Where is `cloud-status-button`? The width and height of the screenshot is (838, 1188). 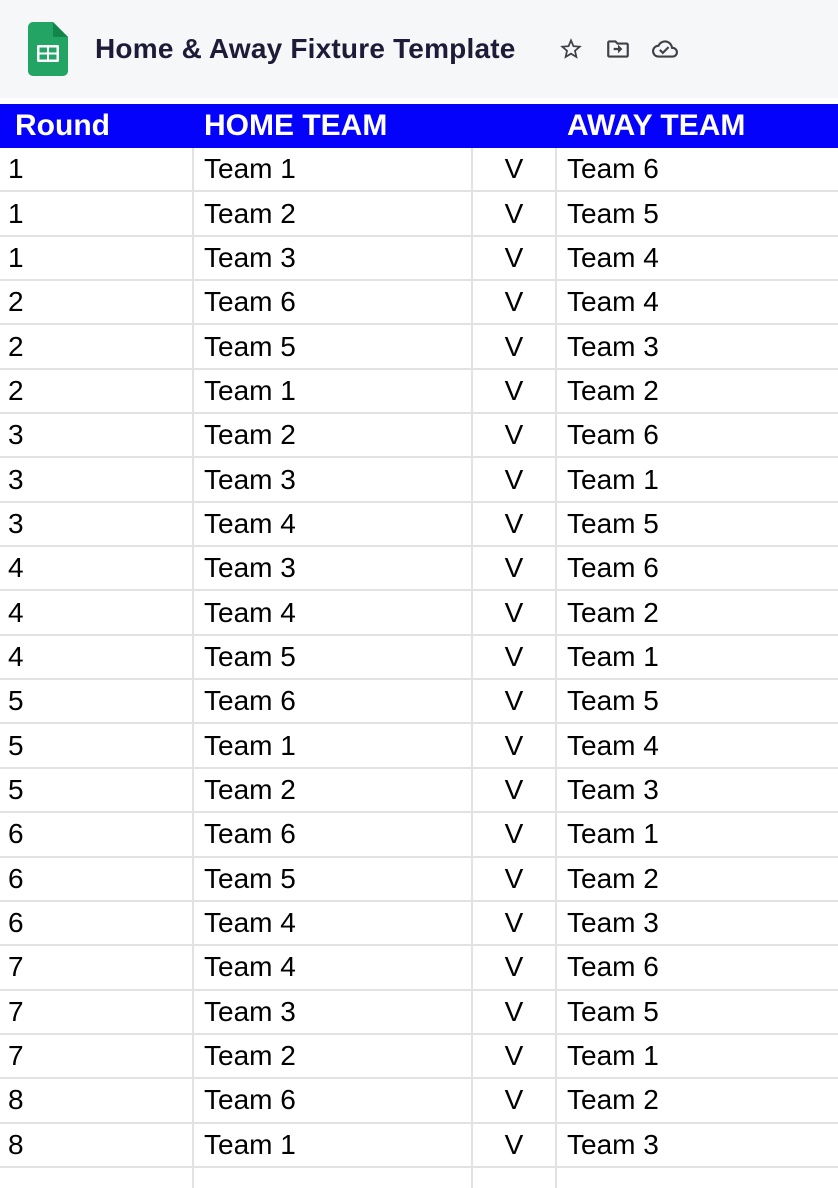
cloud-status-button is located at coordinates (664, 49).